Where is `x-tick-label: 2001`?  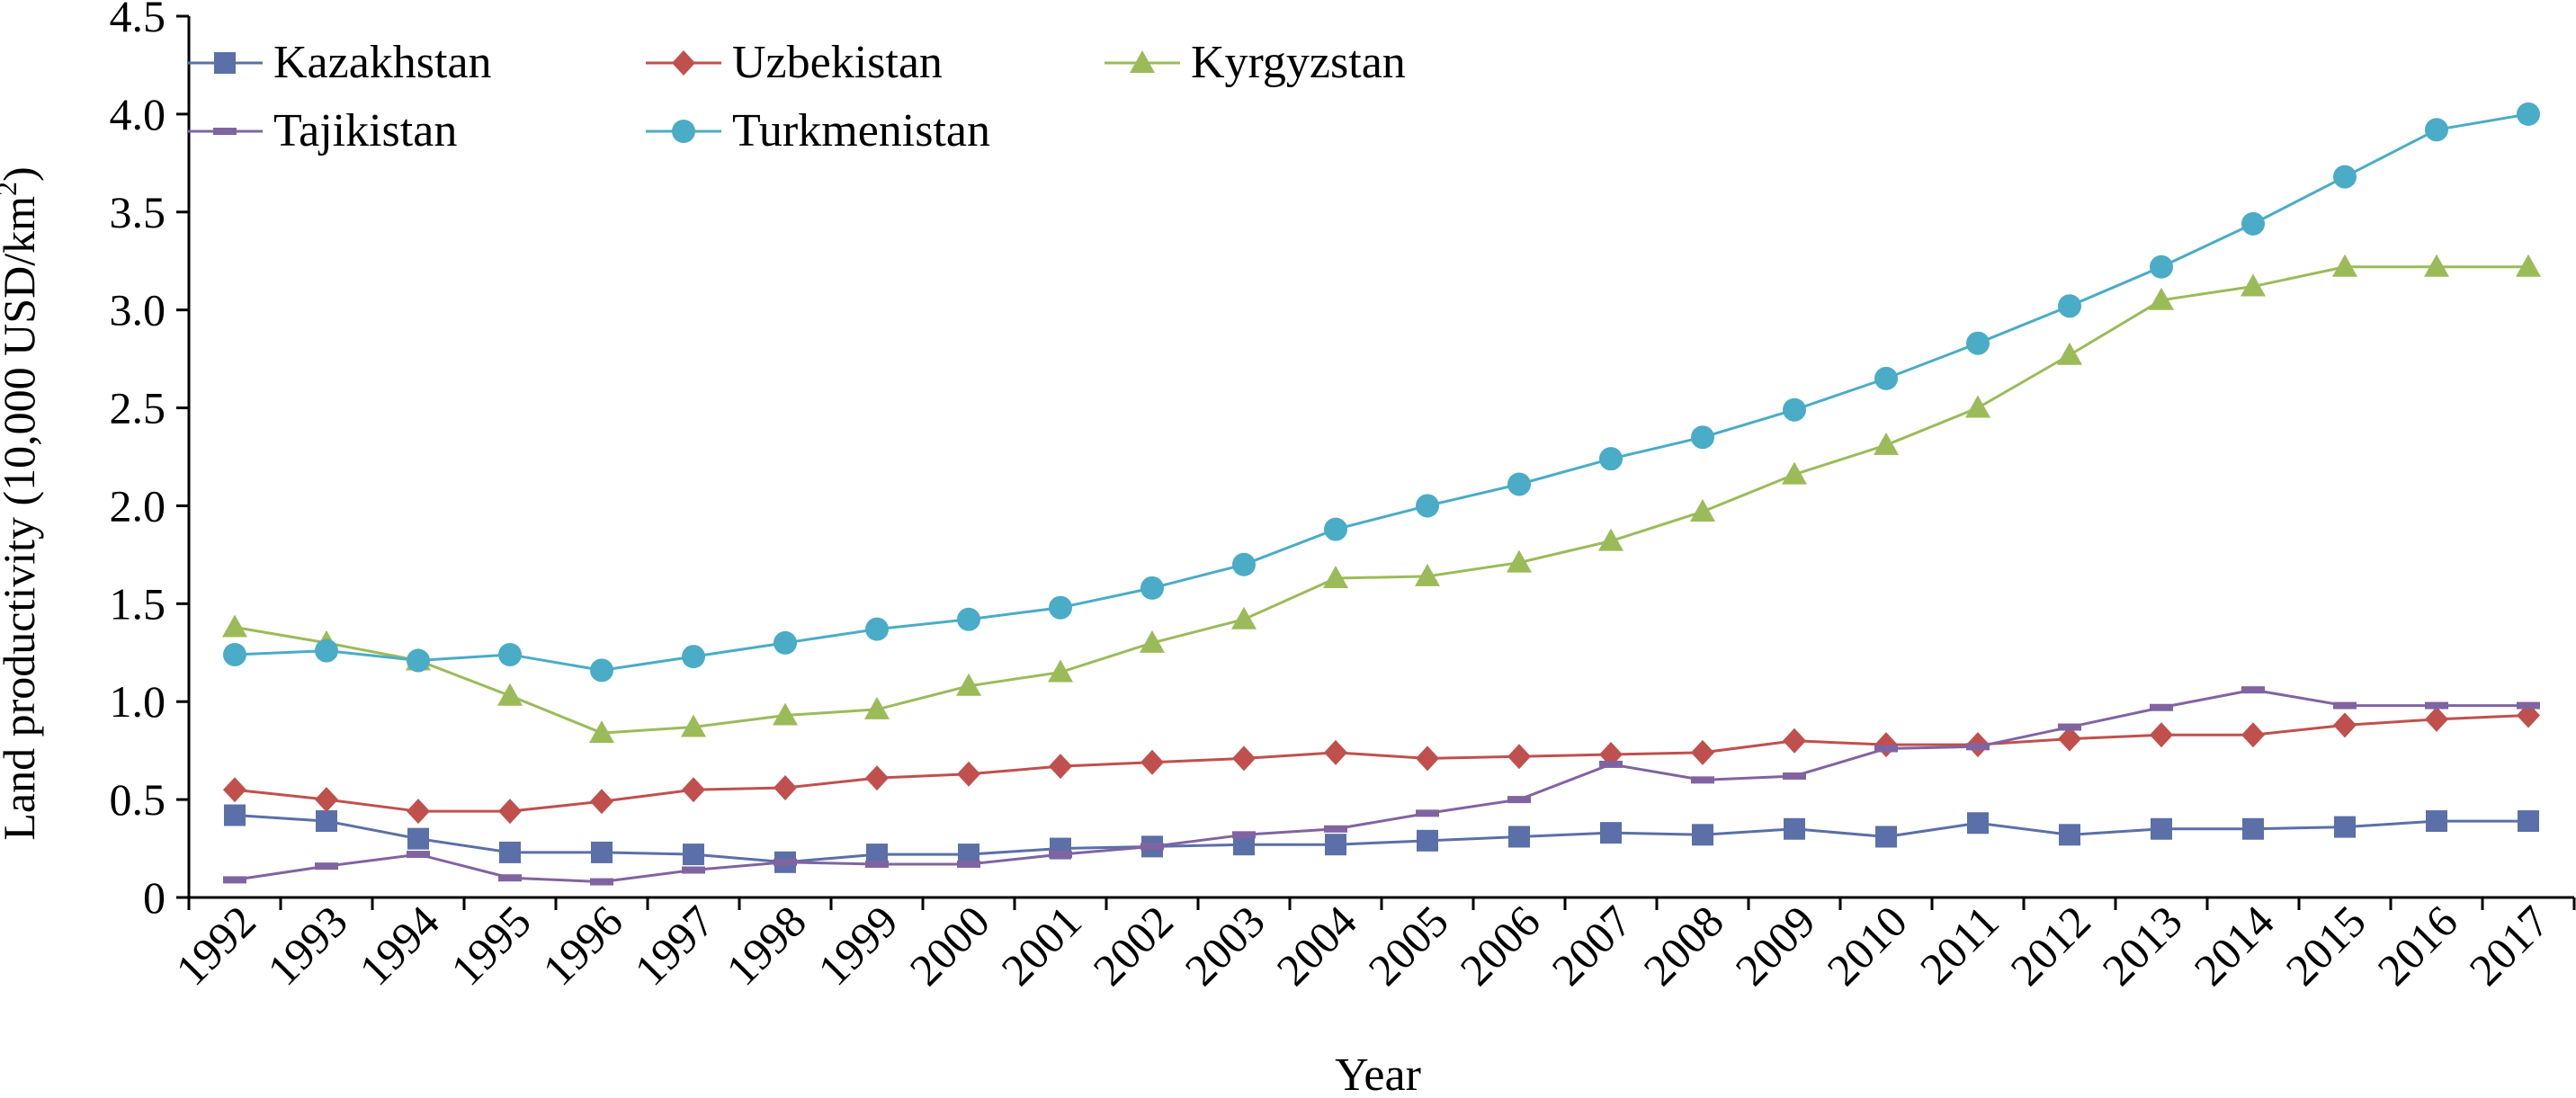 x-tick-label: 2001 is located at coordinates (1040, 946).